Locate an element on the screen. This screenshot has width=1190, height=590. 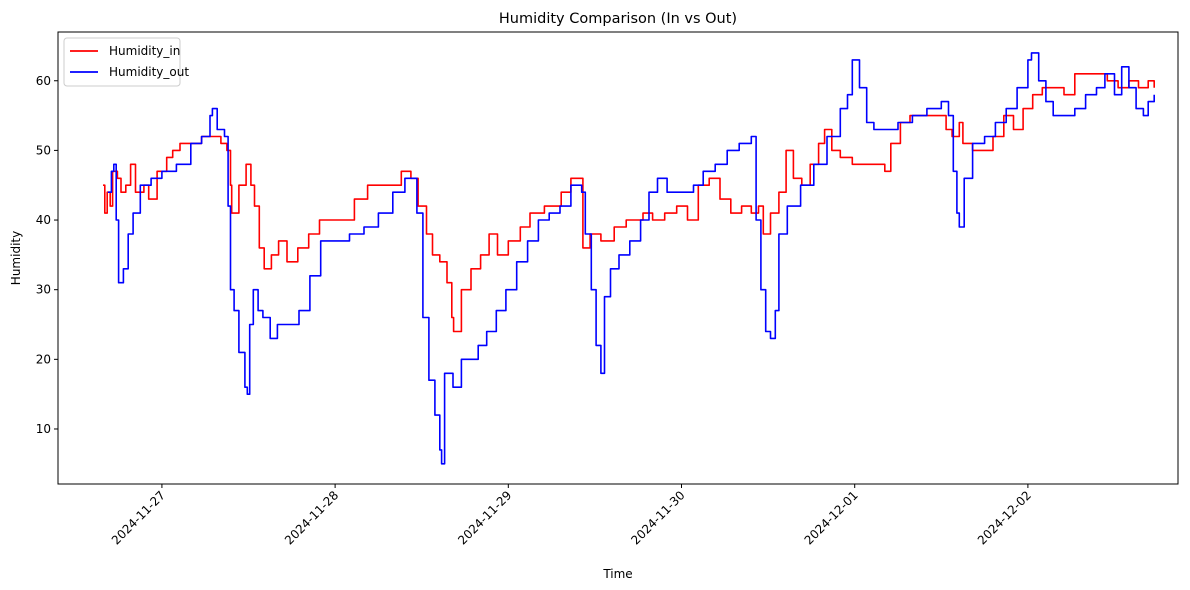
x-tick-label: 2024-11-29 is located at coordinates (484, 517).